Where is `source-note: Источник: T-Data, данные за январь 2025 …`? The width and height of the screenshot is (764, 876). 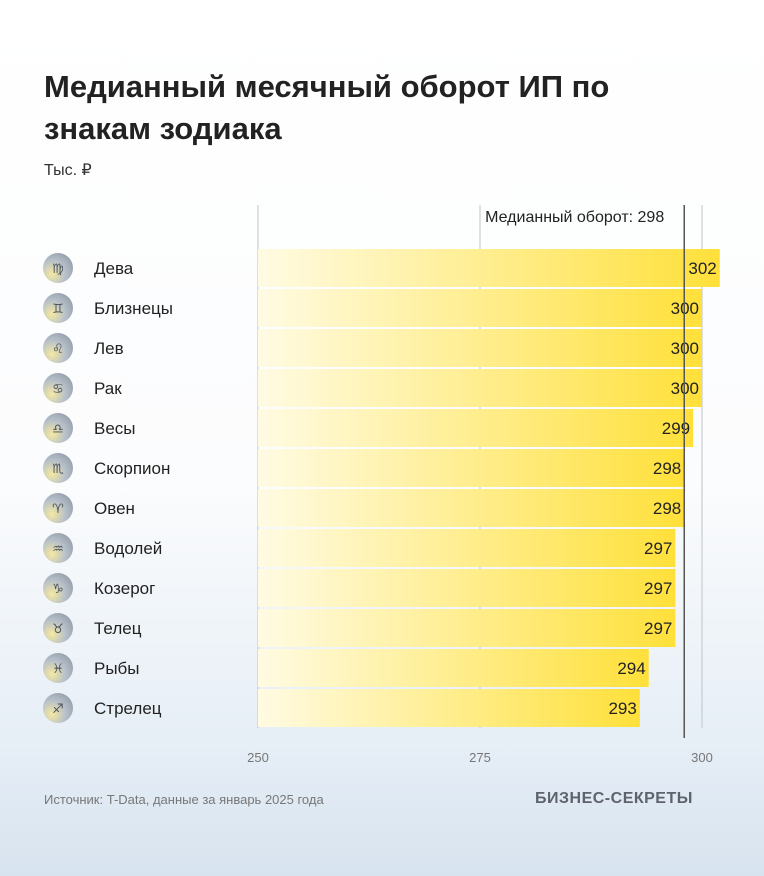 source-note: Источник: T-Data, данные за январь 2025 … is located at coordinates (184, 799).